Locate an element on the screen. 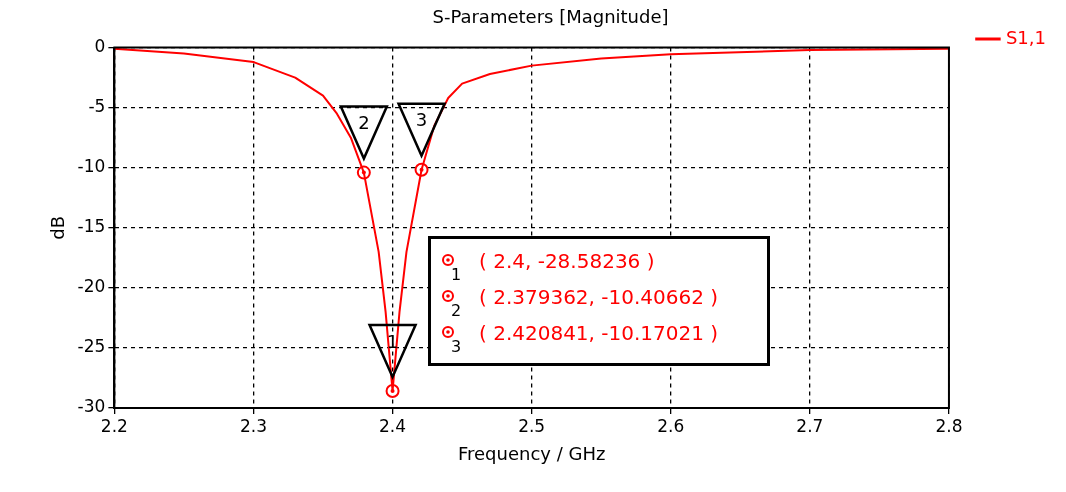 This screenshot has height=492, width=1066. x-tick-label: 2.3 is located at coordinates (253, 425).